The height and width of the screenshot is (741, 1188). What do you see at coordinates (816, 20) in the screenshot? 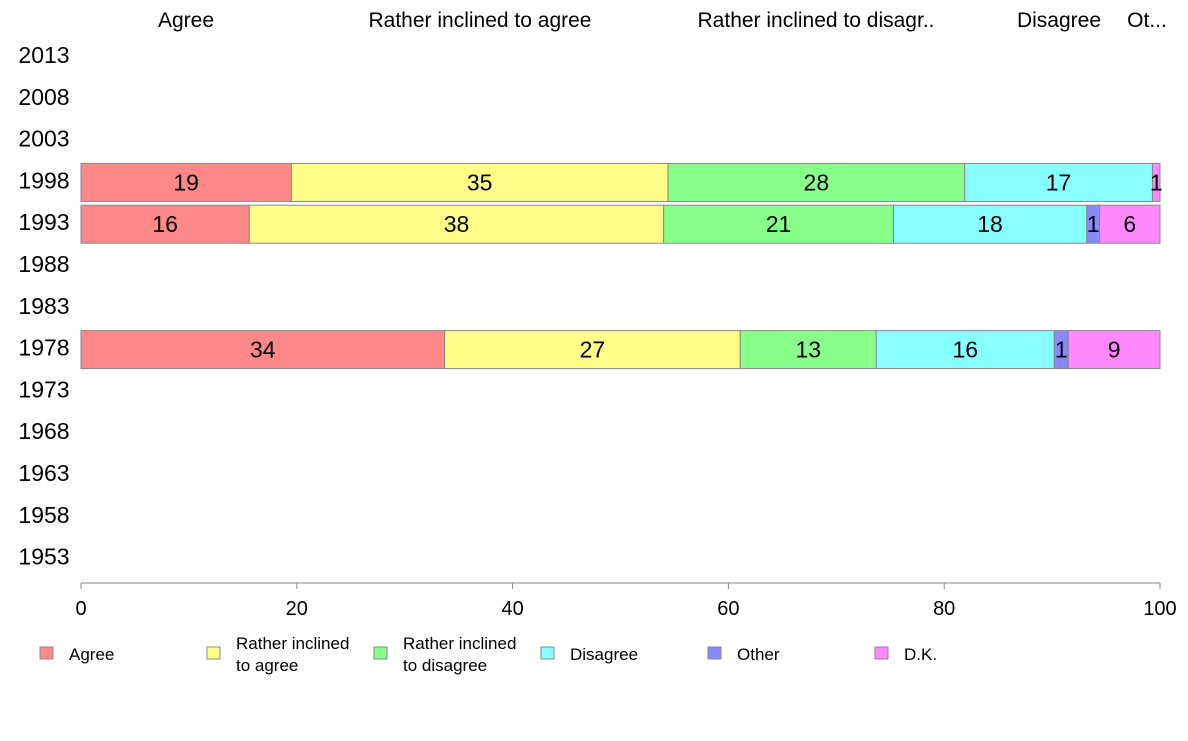
I see `top-label: Rather inclined to disagr..` at bounding box center [816, 20].